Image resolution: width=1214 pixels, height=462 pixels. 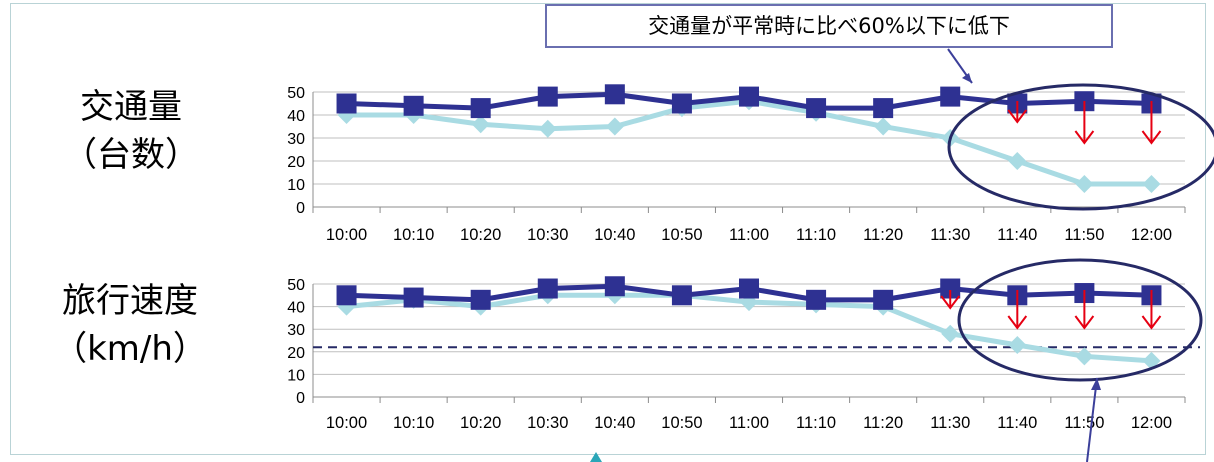 I want to click on series-line-diamond, so click(x=749, y=142).